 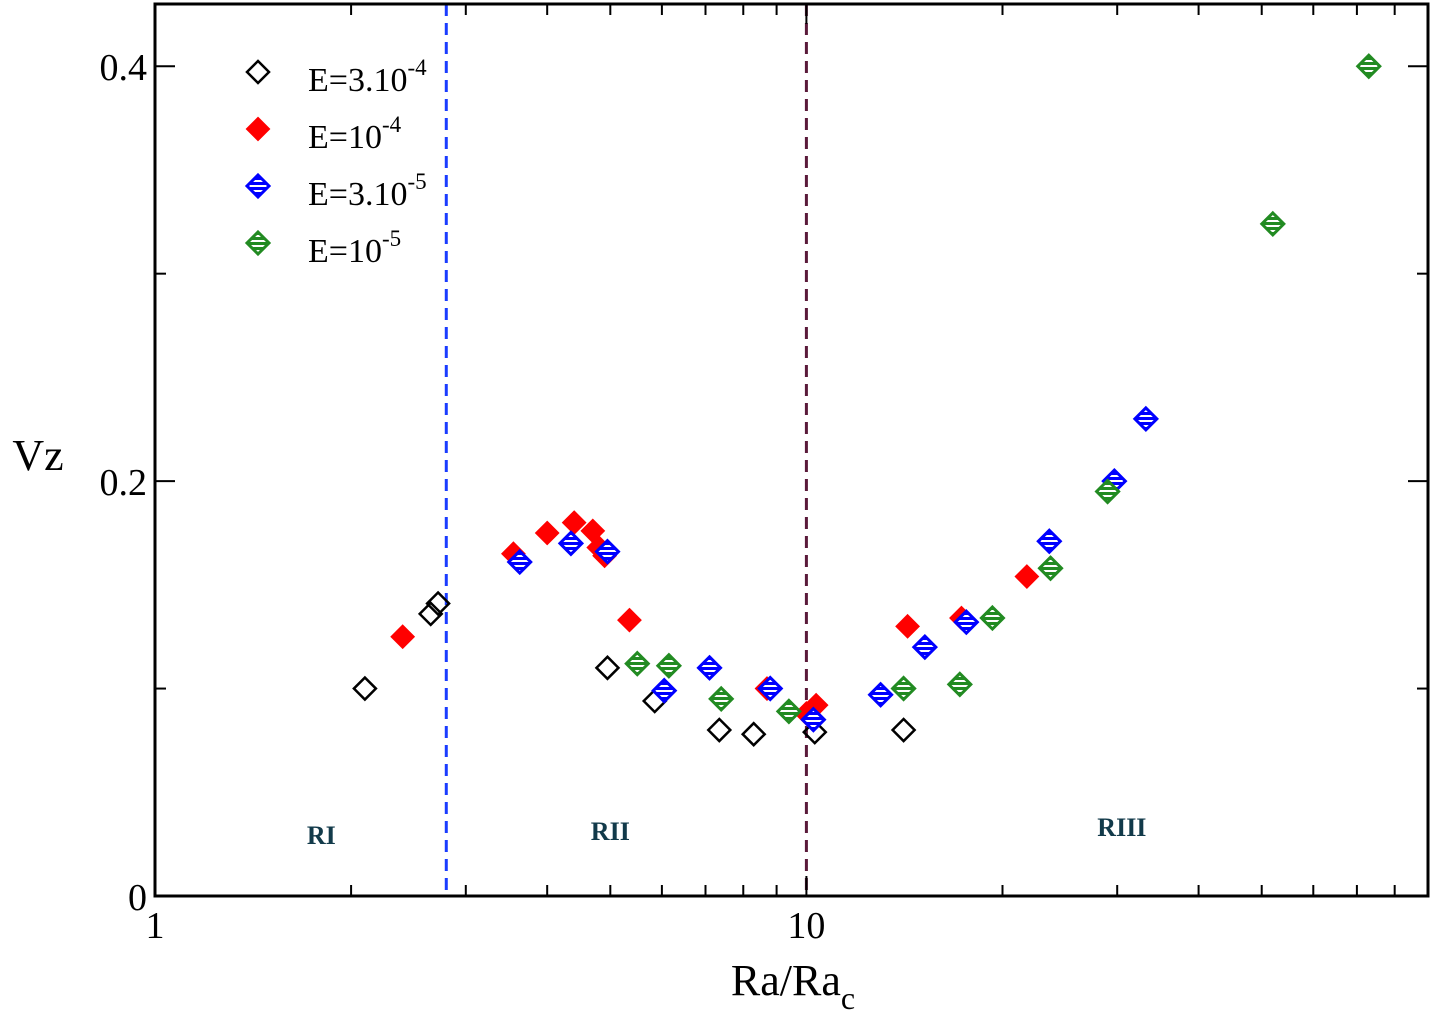 What do you see at coordinates (335, 162) in the screenshot?
I see `legend: E=3.10-4E=10-4E=3.10-5E=10-5` at bounding box center [335, 162].